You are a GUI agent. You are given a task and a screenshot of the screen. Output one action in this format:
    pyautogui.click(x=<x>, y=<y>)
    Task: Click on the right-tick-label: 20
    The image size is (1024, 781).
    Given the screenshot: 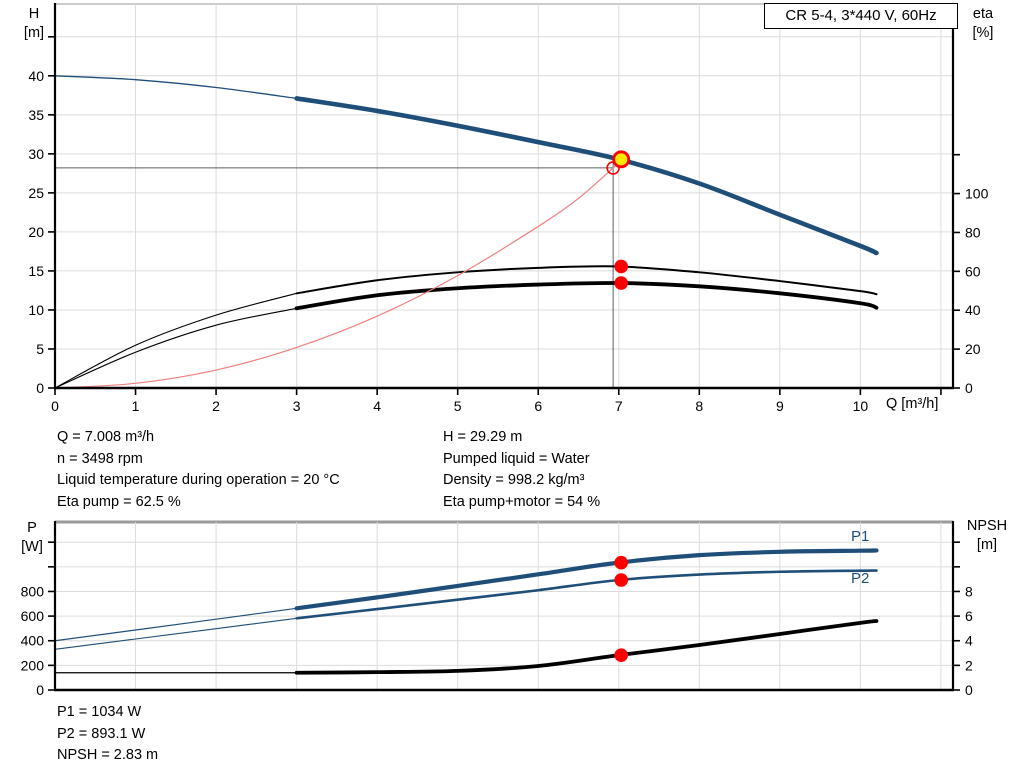 What is the action you would take?
    pyautogui.click(x=973, y=349)
    